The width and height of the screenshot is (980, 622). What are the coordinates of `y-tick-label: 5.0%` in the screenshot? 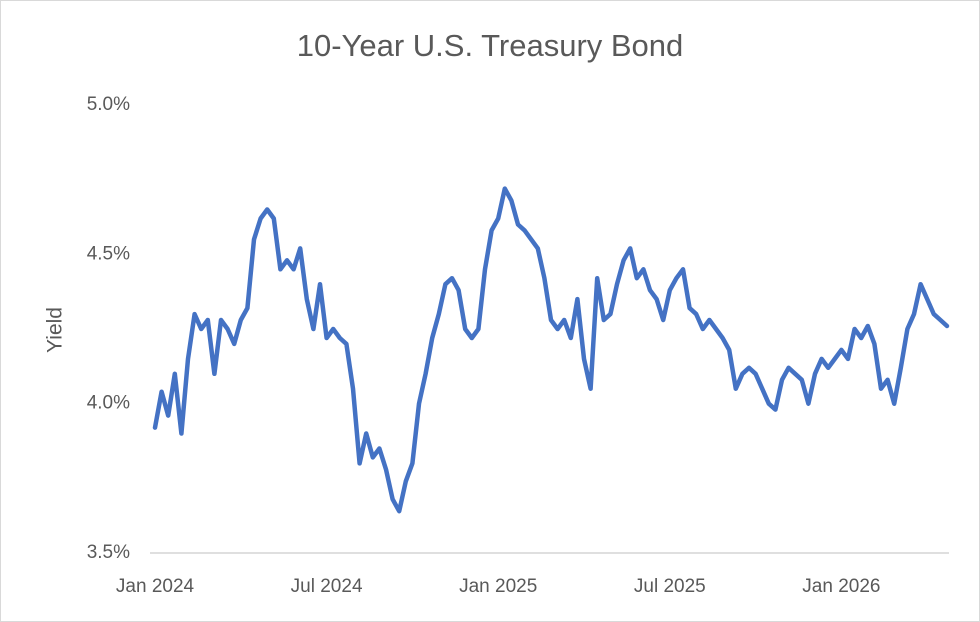 It's located at (108, 104).